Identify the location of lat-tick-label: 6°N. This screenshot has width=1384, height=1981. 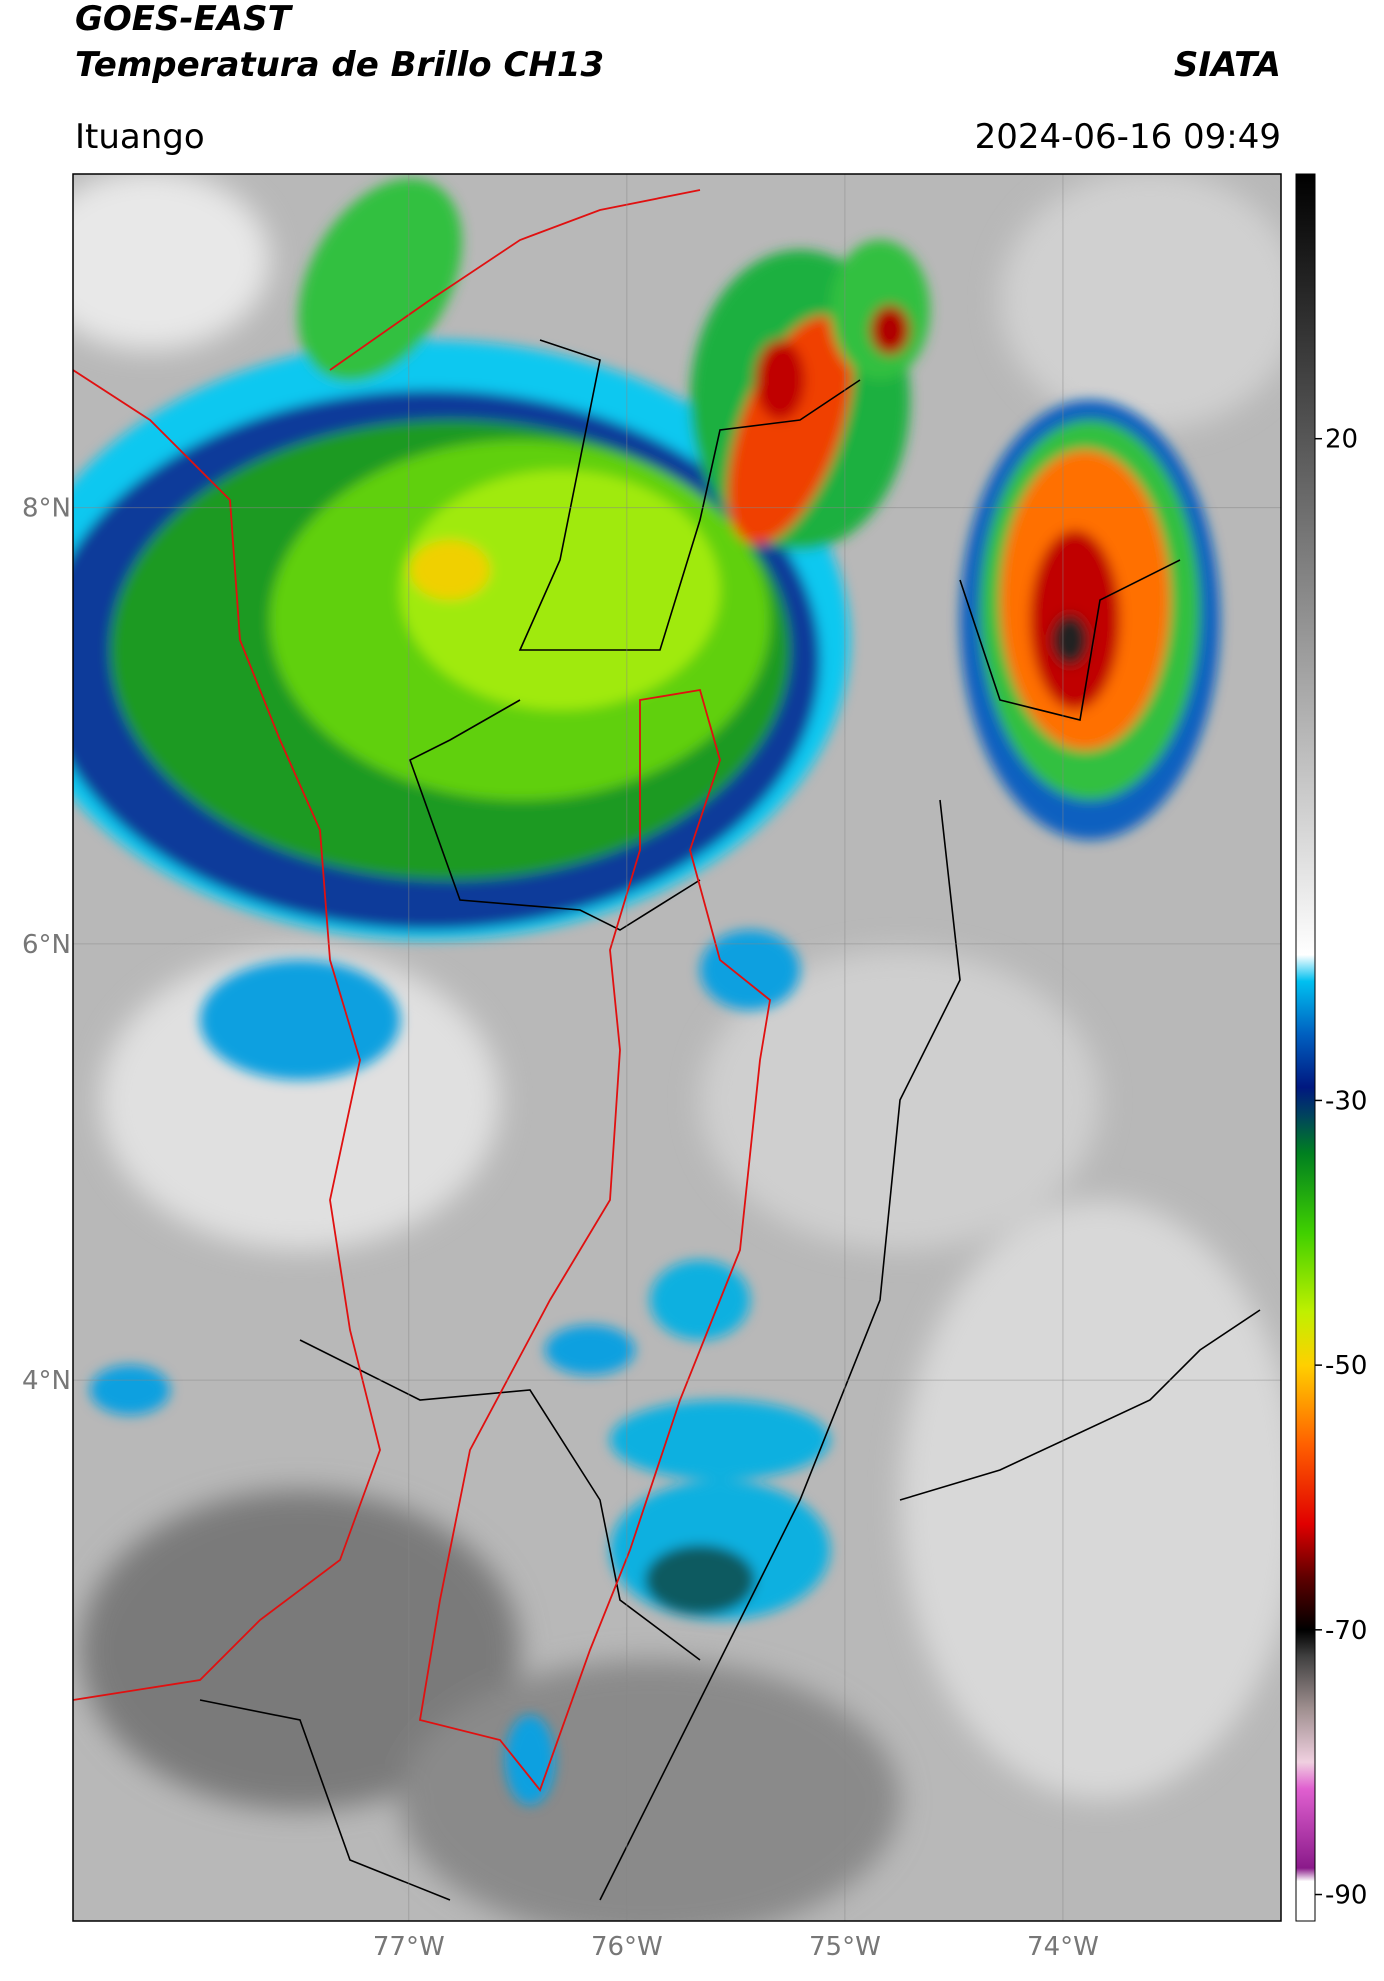
(46, 945).